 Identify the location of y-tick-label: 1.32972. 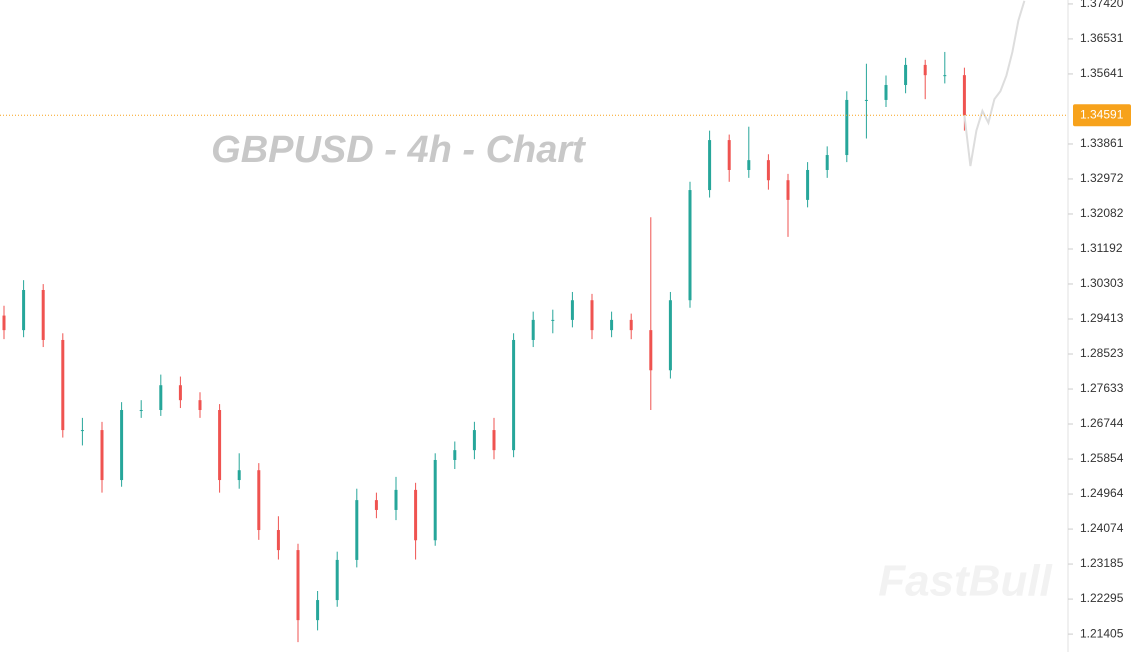
(1102, 178).